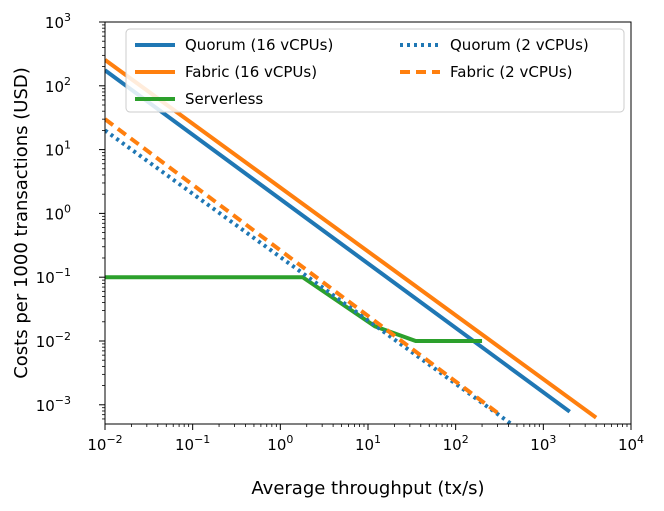  Describe the element at coordinates (259, 45) in the screenshot. I see `legend-label-0: Quorum (16 vCPUs)` at that location.